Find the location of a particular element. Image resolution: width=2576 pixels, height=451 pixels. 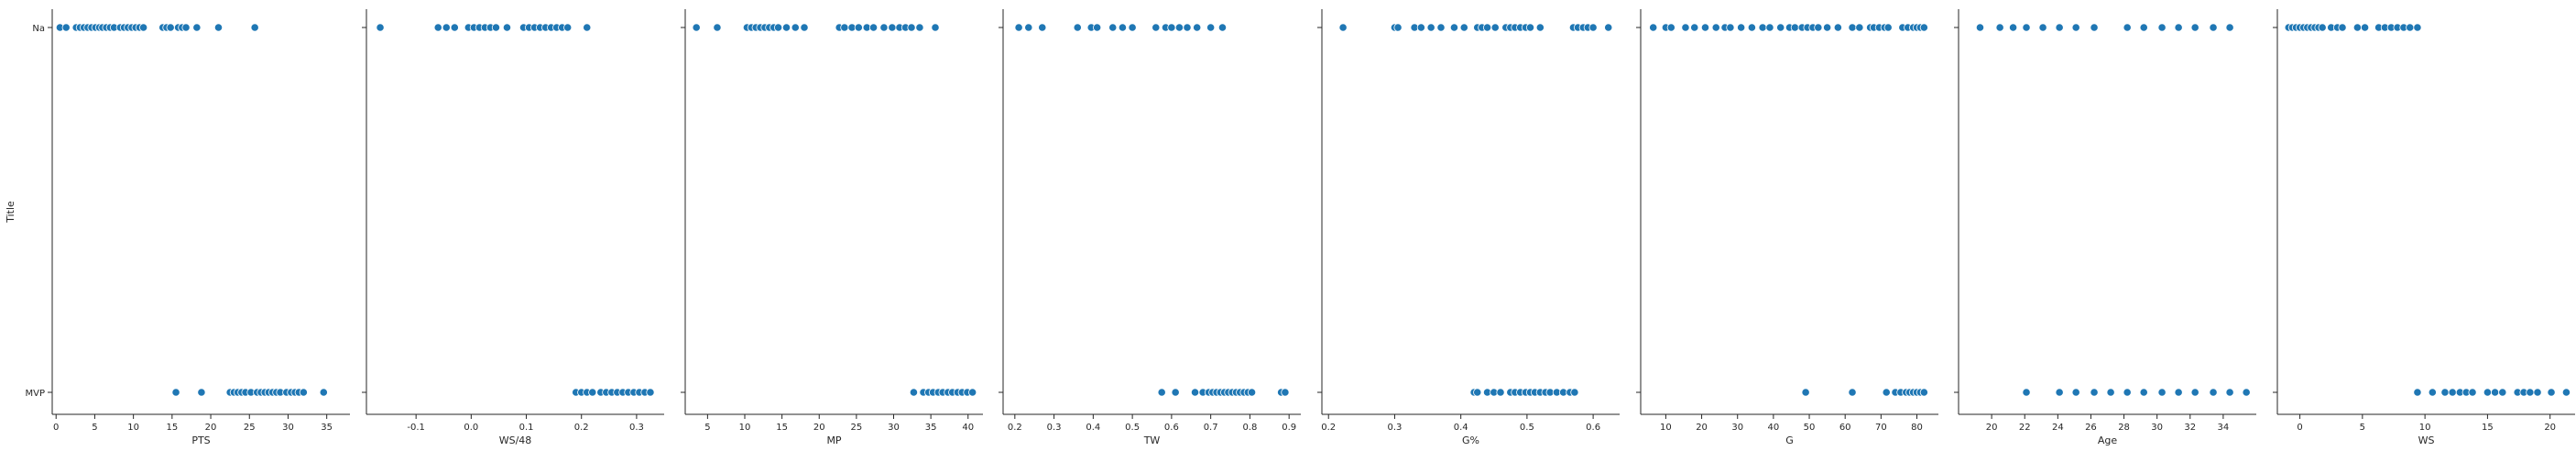

facet-panel-1: Na MVP Title 0 5 10 15 20 25 30 35 PTS is located at coordinates (178, 227).